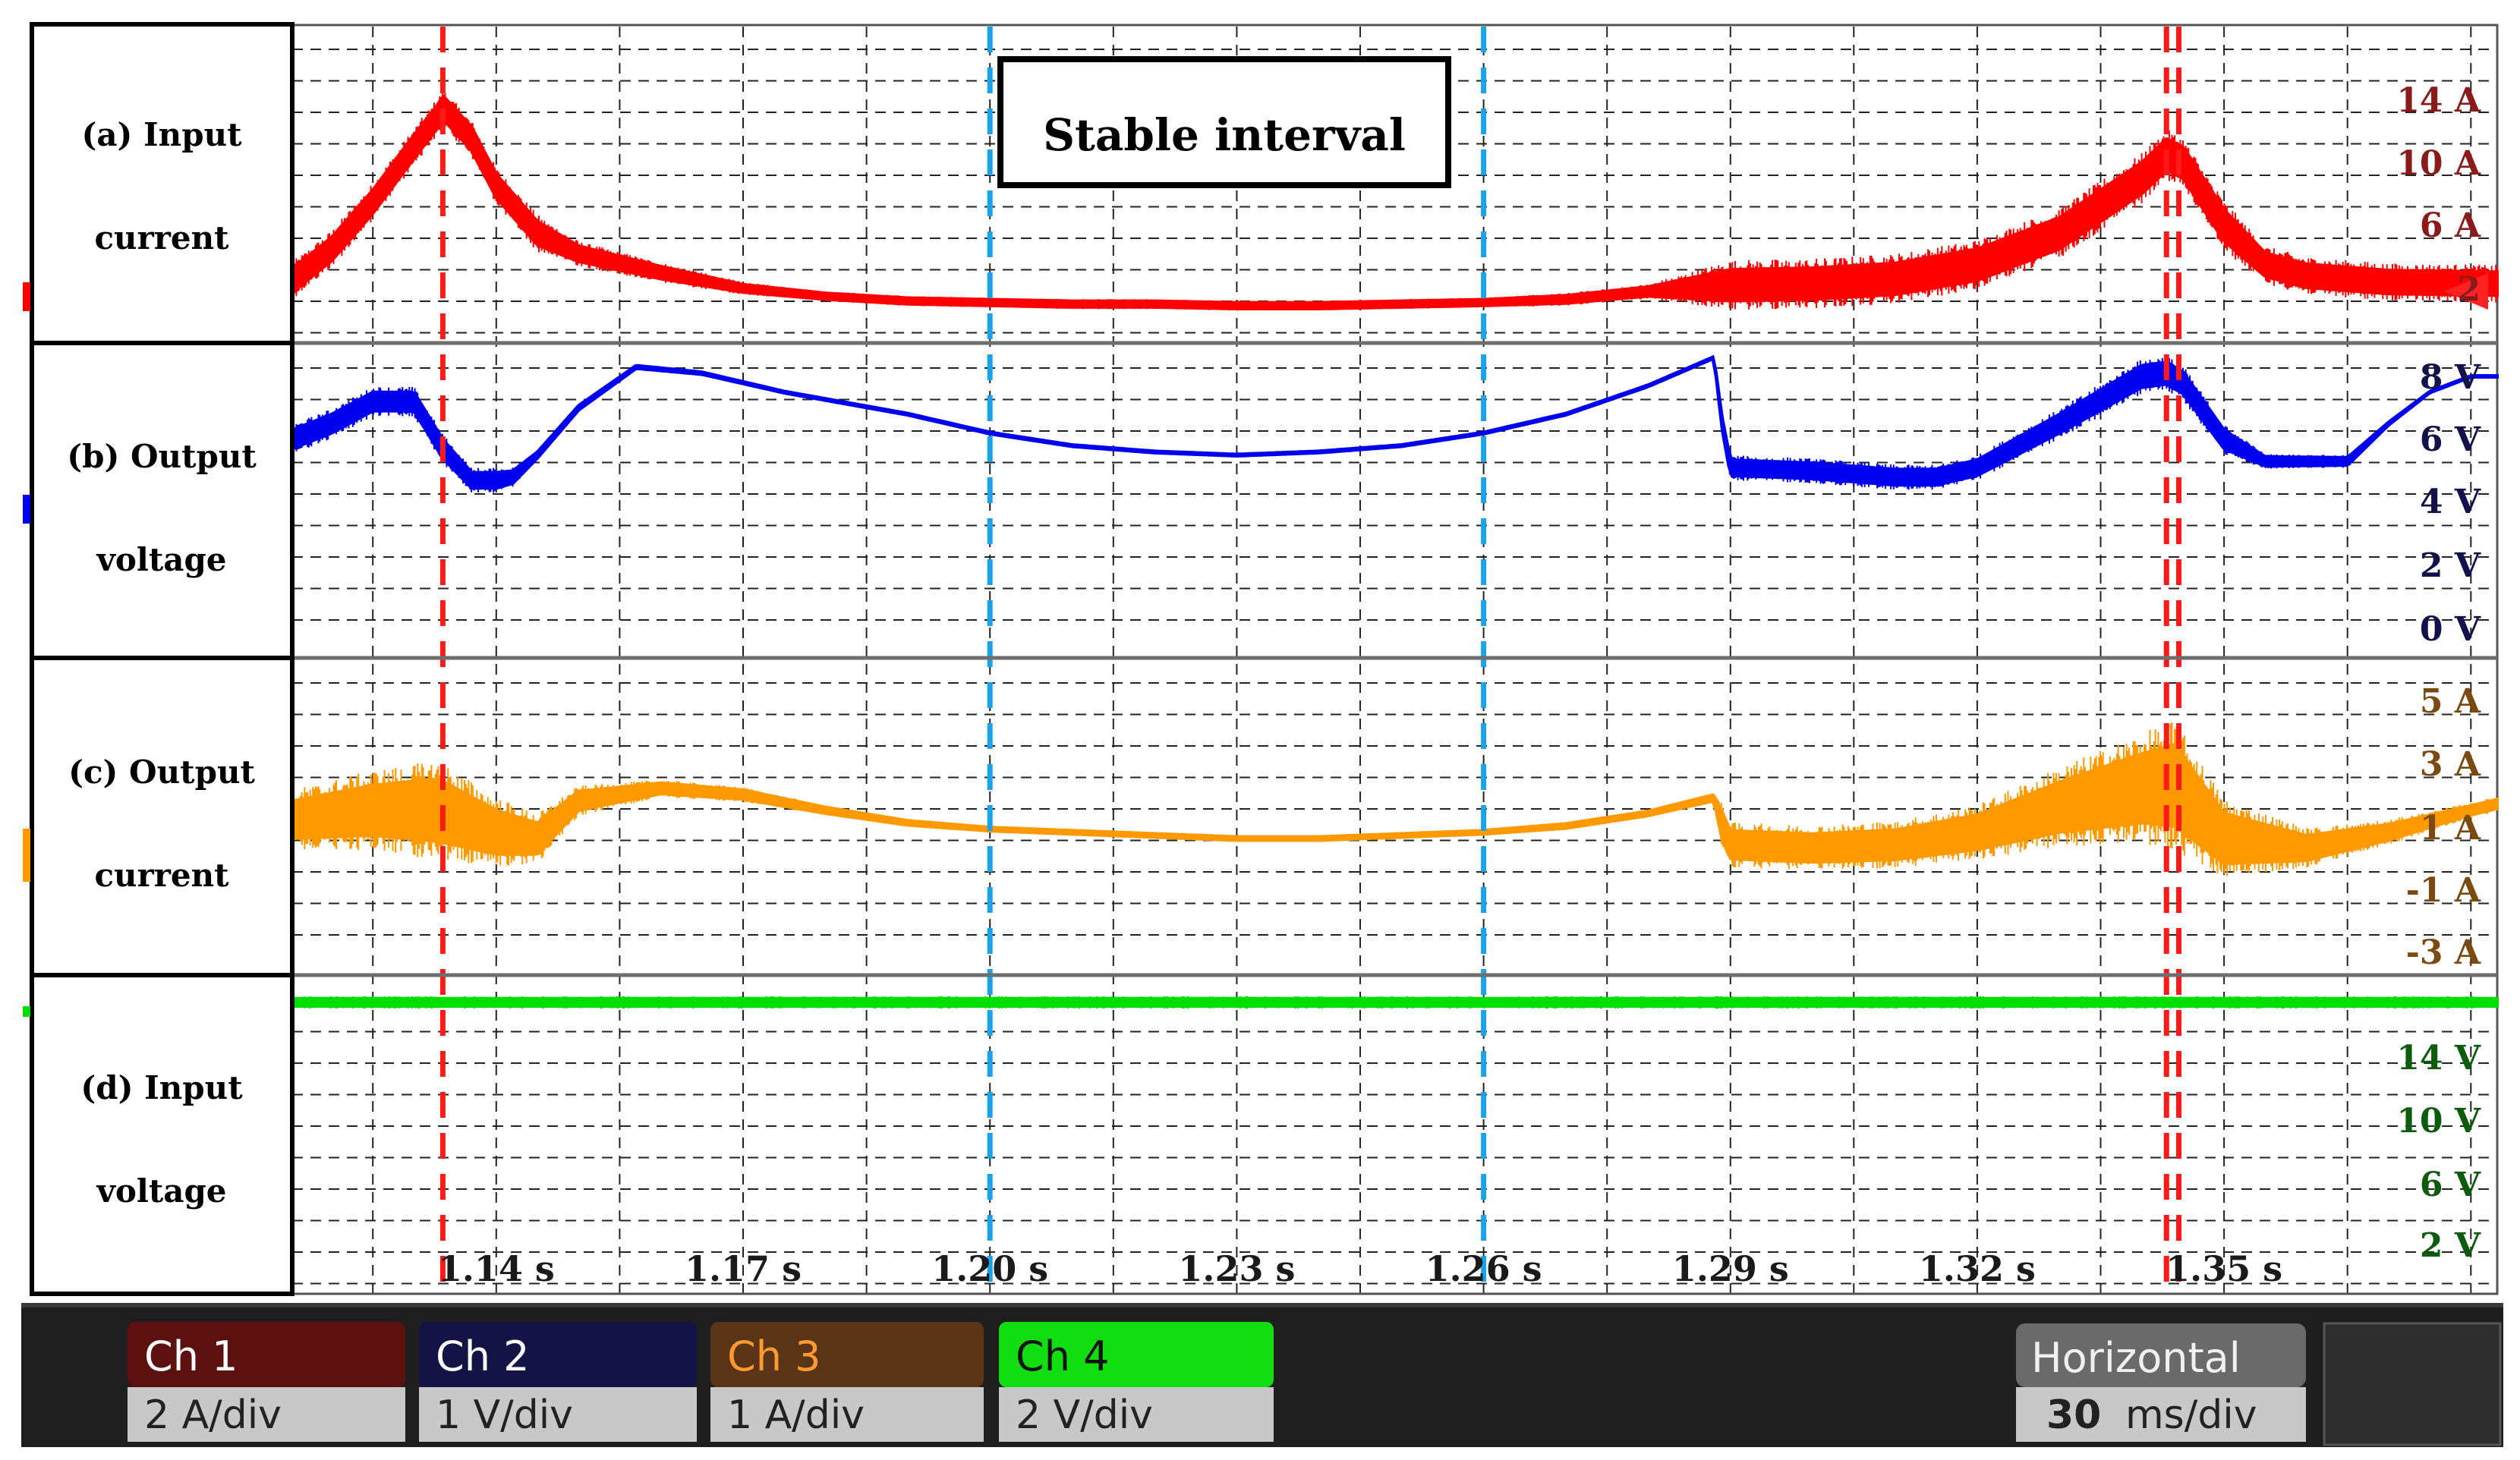 The image size is (2520, 1460). What do you see at coordinates (558, 1382) in the screenshot?
I see `ch2-button: Ch 2 1 V/div` at bounding box center [558, 1382].